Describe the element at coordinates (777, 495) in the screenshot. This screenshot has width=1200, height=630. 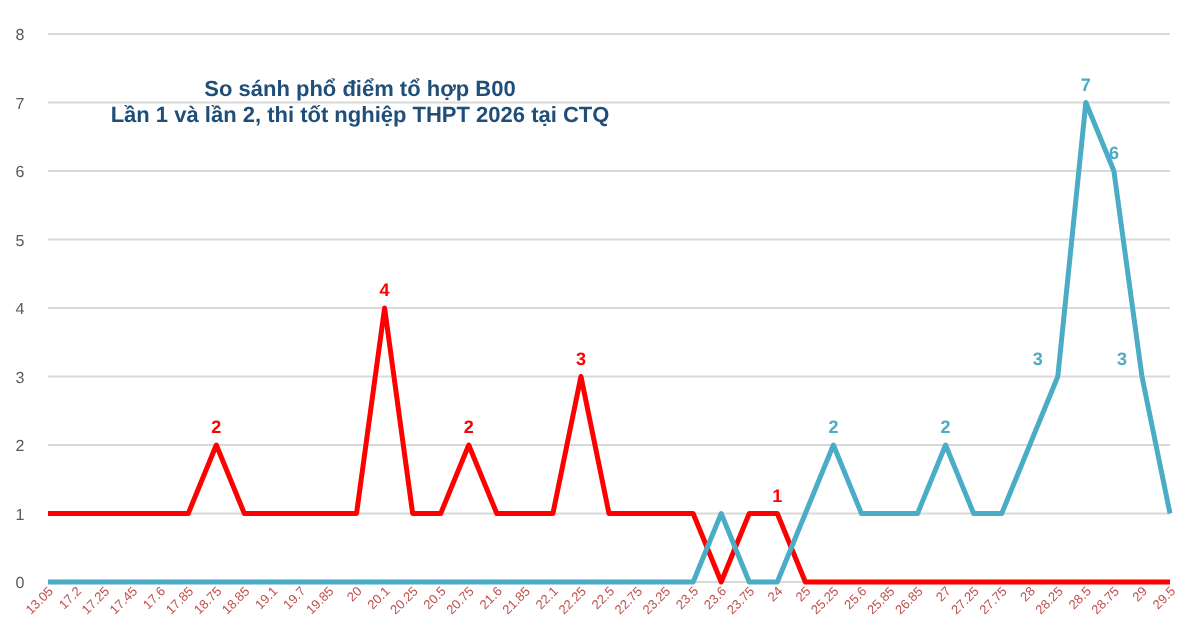
I see `data-label: 1` at that location.